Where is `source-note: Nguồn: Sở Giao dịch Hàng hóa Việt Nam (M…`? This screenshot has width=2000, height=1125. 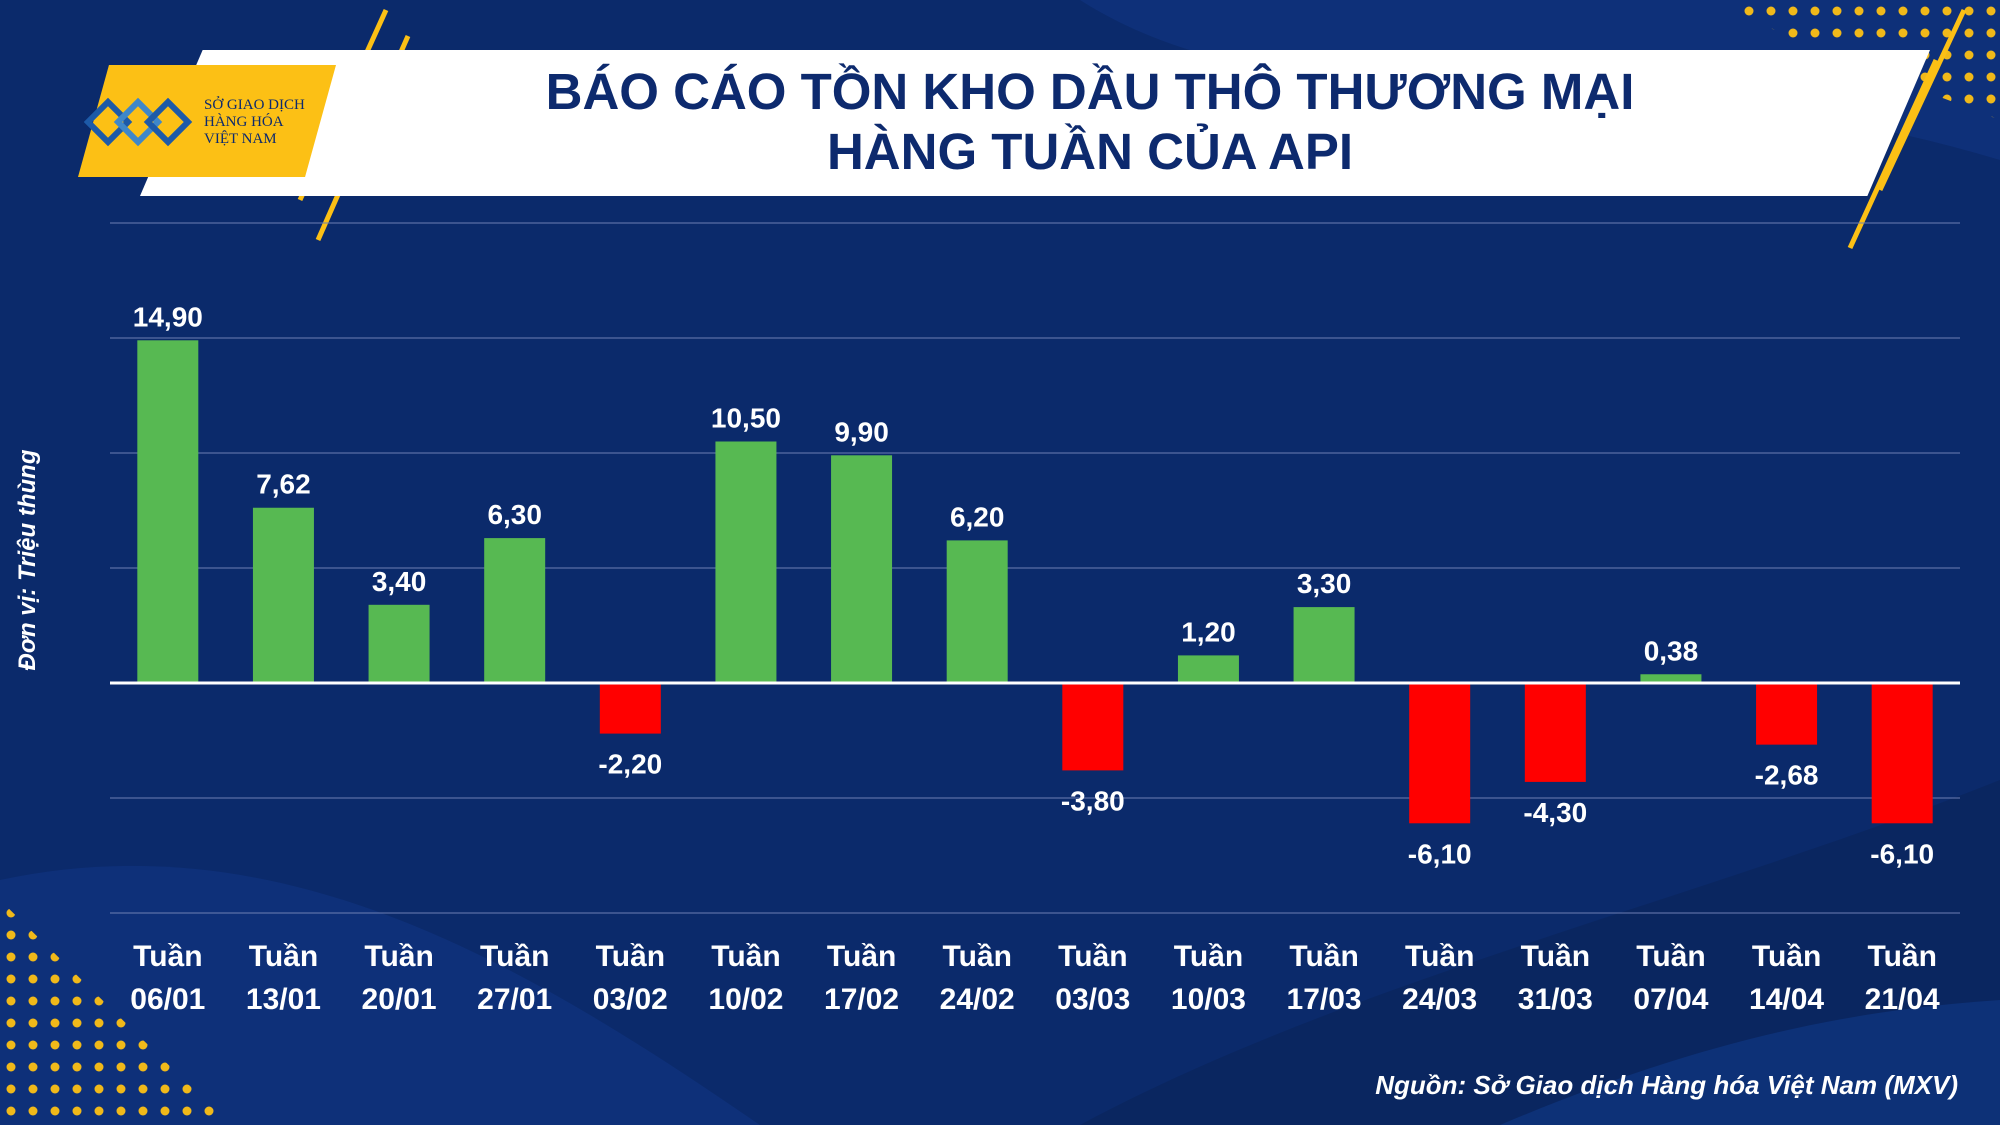 source-note: Nguồn: Sở Giao dịch Hàng hóa Việt Nam (M… is located at coordinates (1666, 1085).